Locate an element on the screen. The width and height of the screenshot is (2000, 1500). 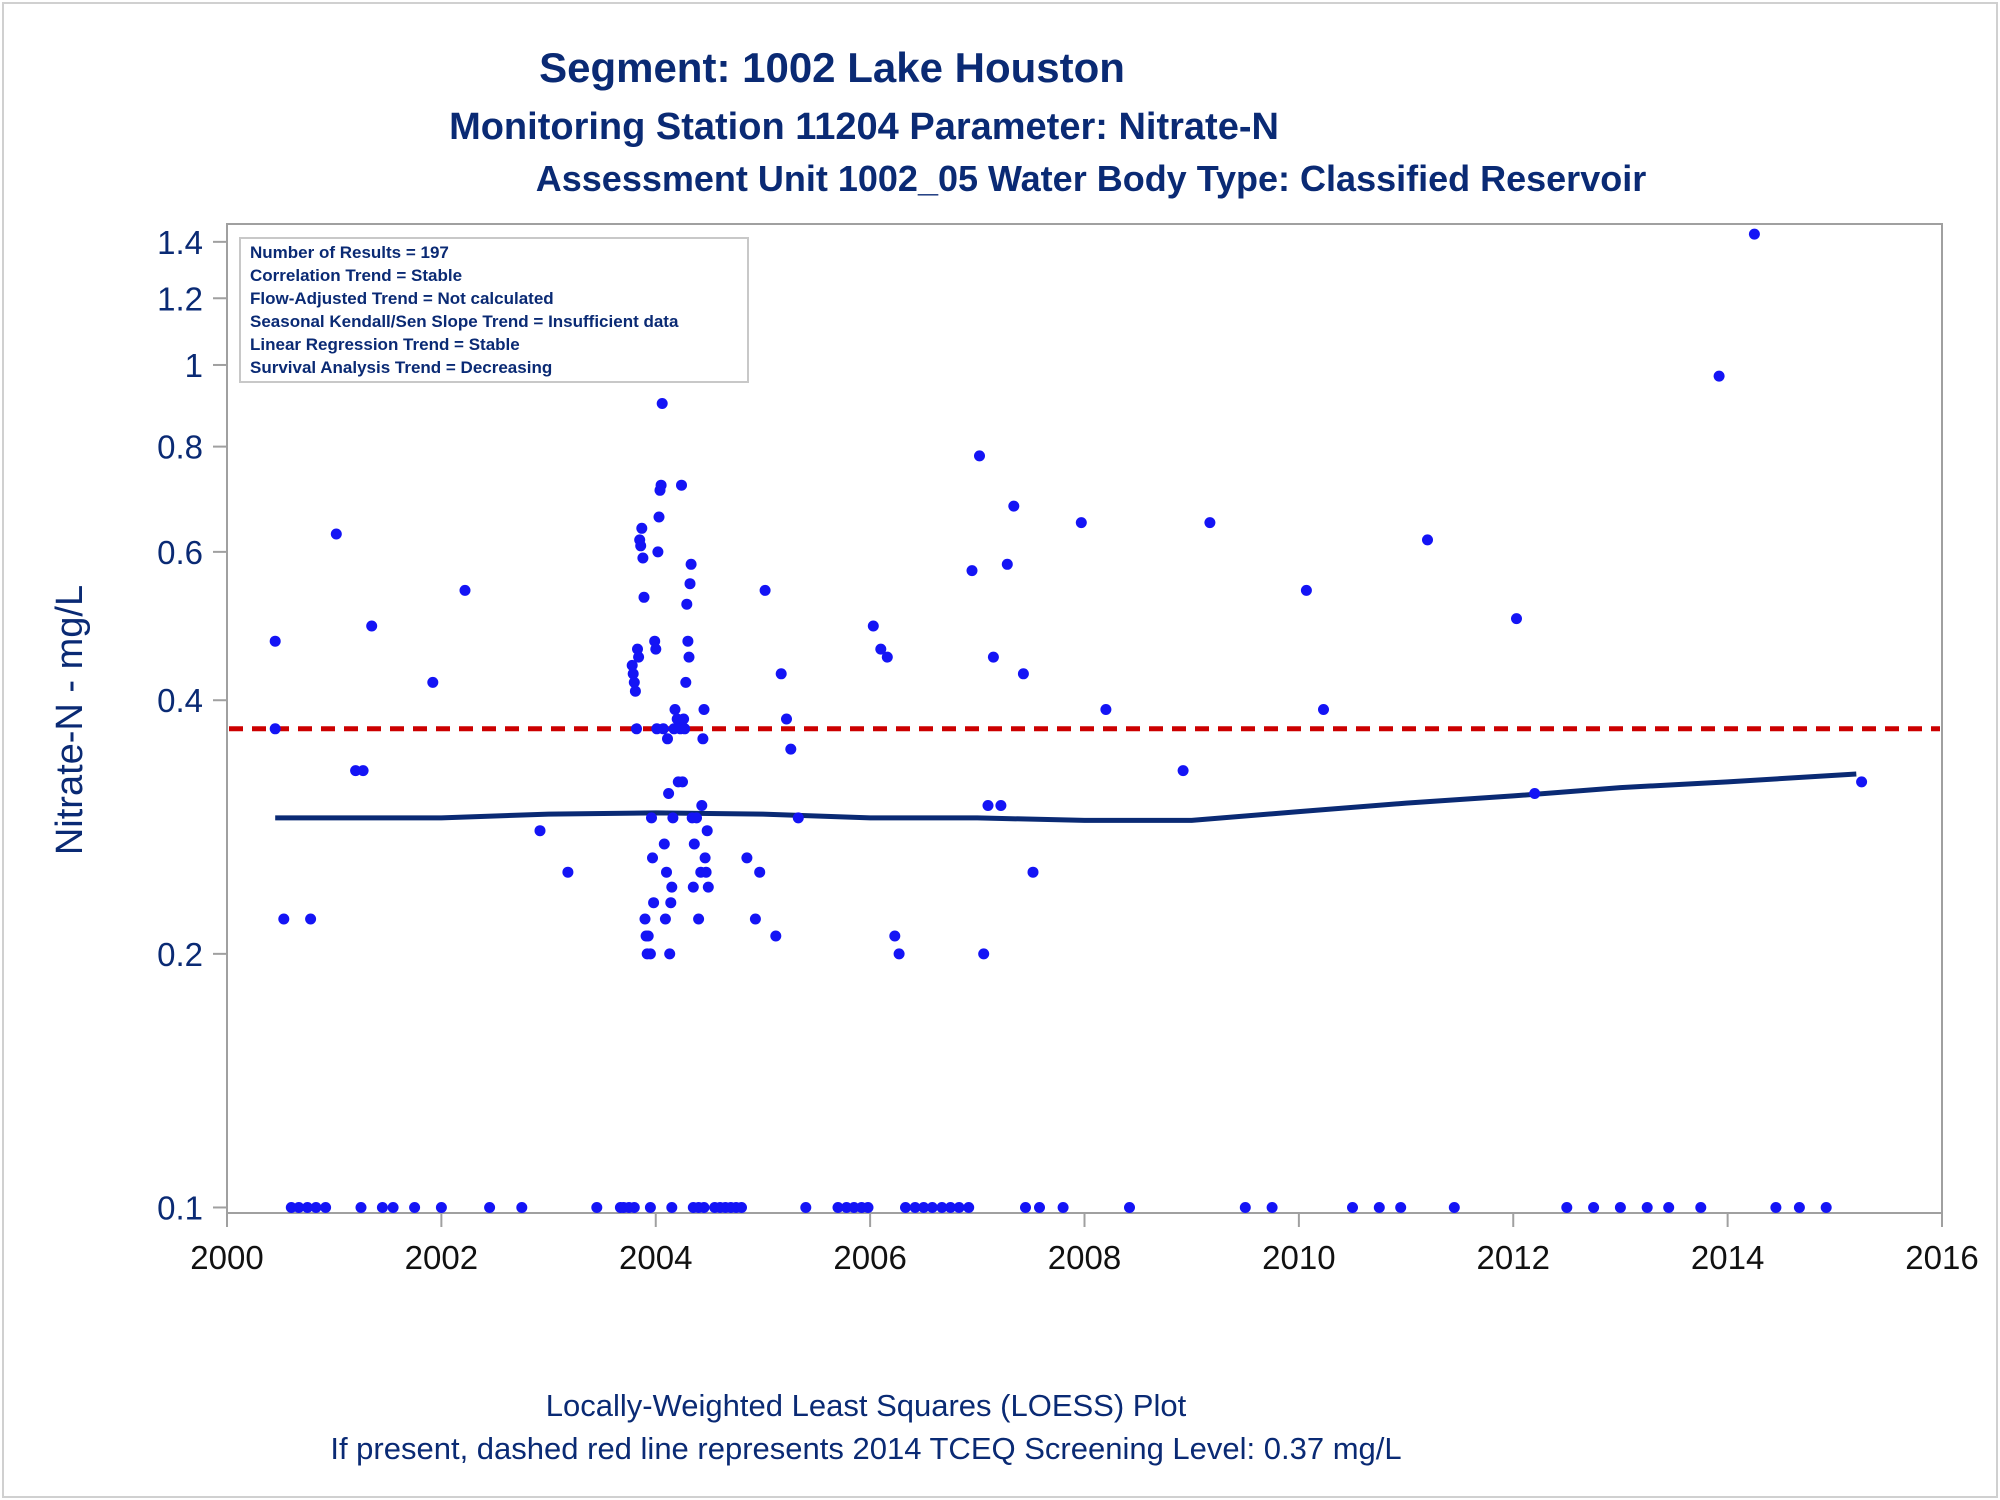
x-tick-label: 2010 is located at coordinates (1298, 1257).